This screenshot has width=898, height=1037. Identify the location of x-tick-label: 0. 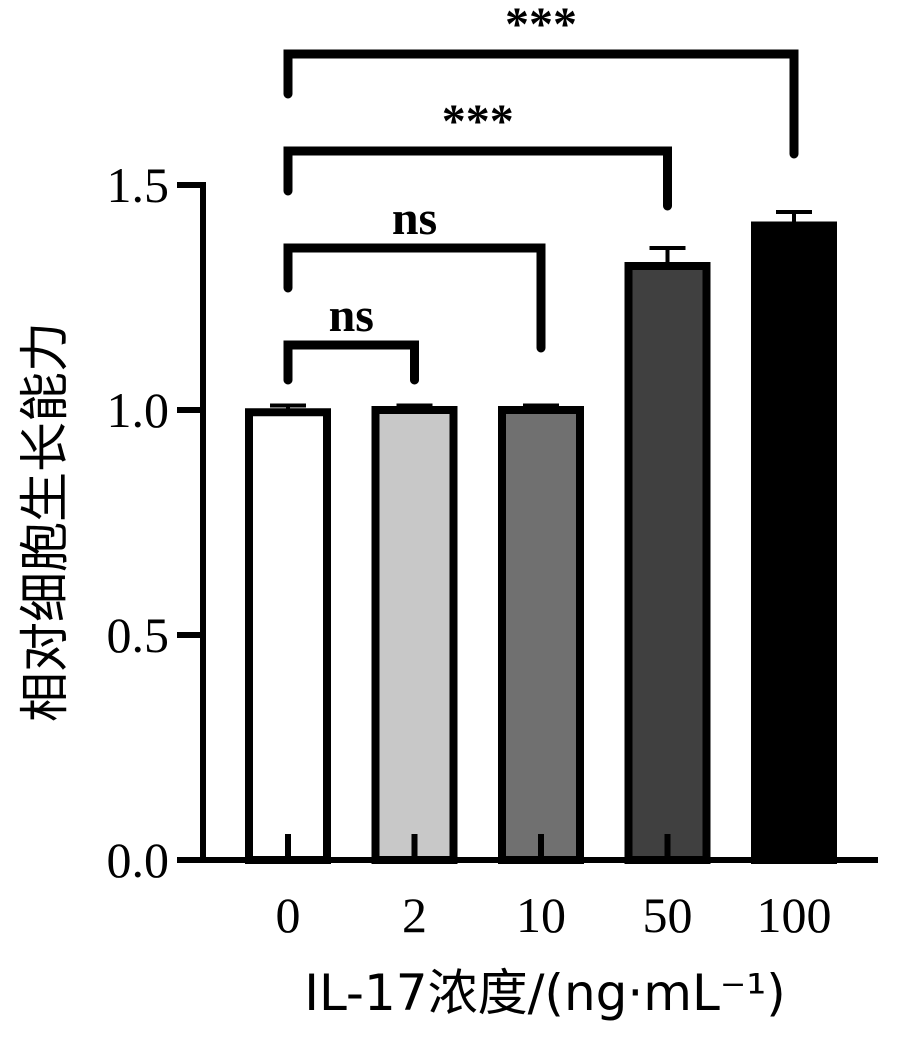
(288, 915).